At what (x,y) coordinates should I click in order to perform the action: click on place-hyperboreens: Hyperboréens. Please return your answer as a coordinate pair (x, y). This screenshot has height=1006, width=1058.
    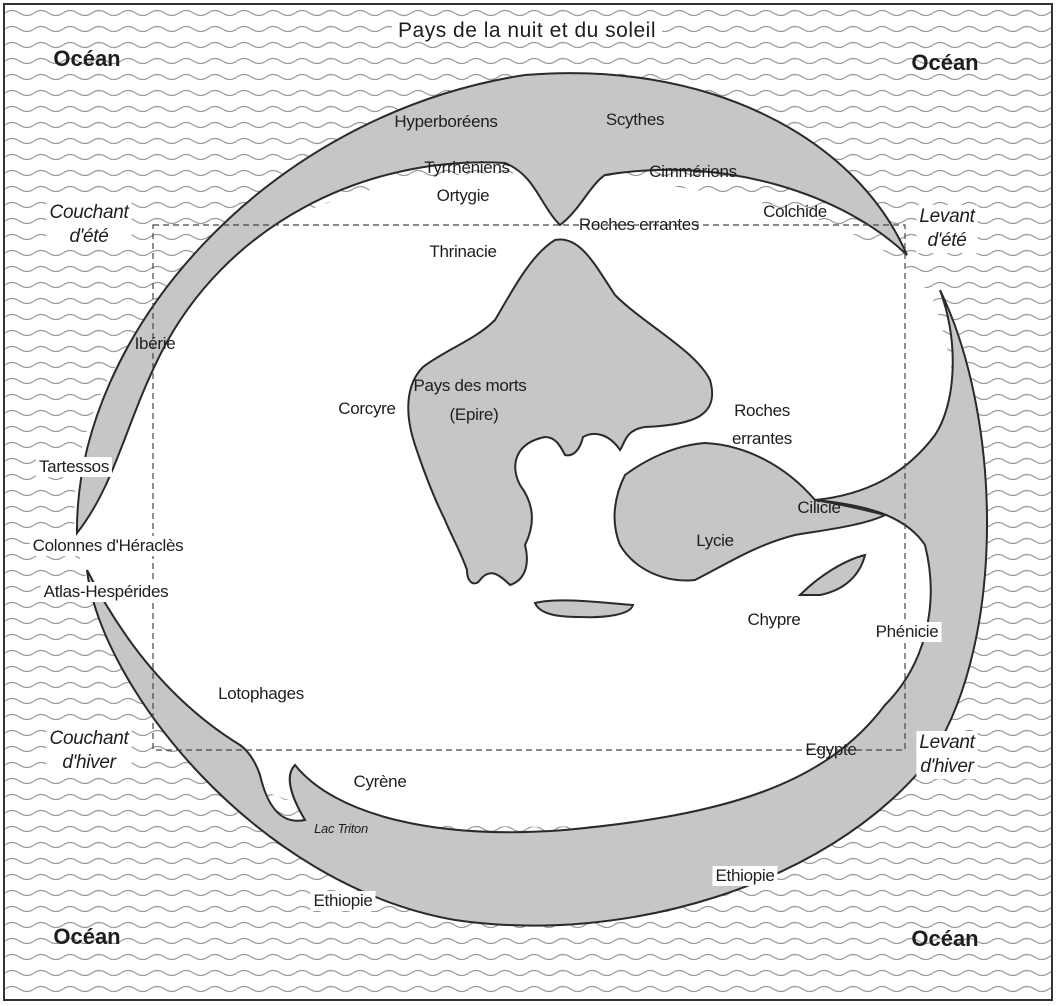
    Looking at the image, I should click on (446, 121).